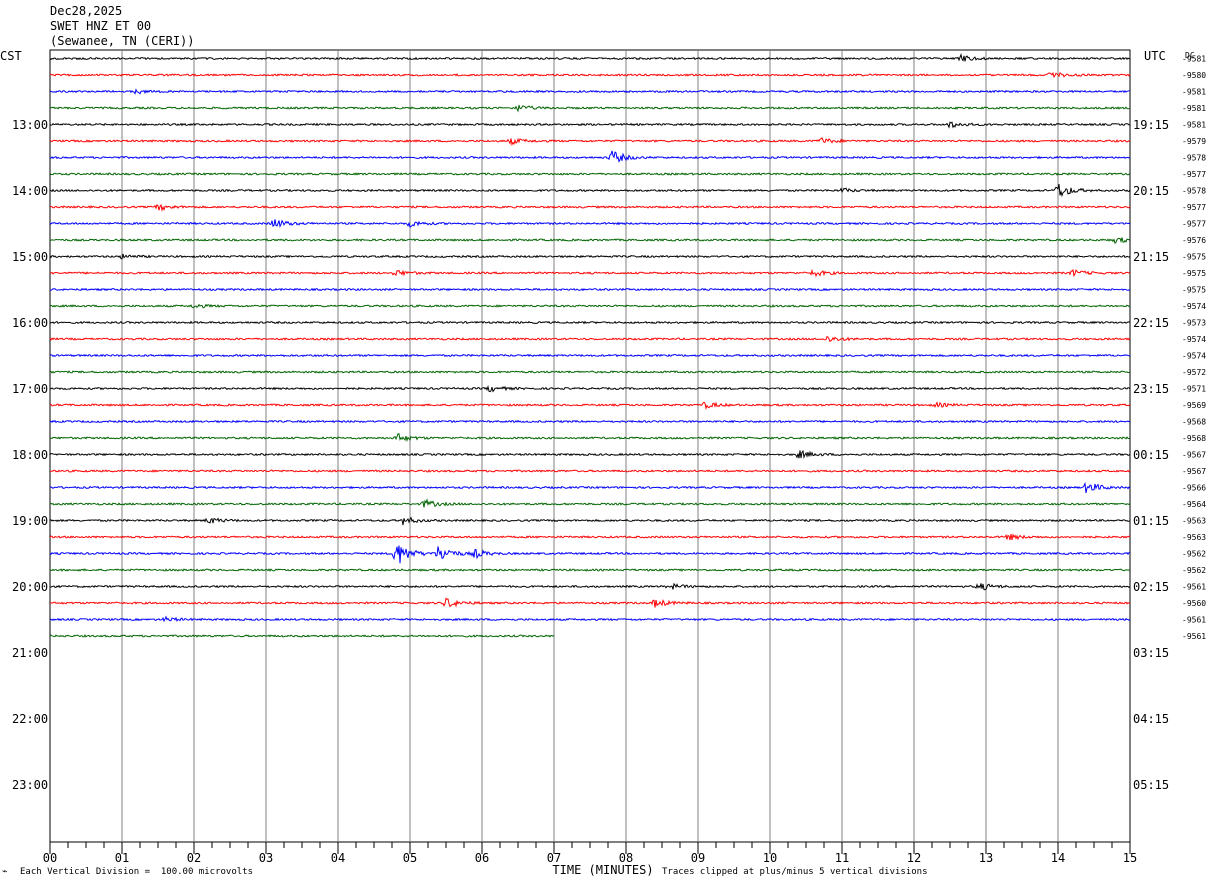 Image resolution: width=1210 pixels, height=886 pixels. I want to click on x-tick-label: 09, so click(698, 858).